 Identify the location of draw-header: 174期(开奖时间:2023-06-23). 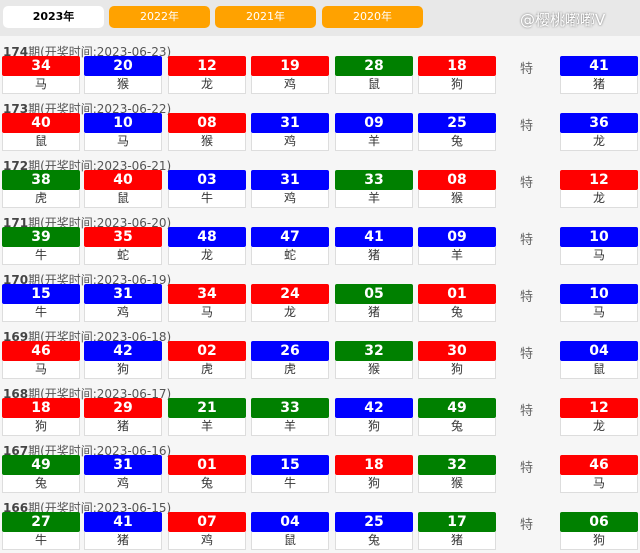
(87, 51).